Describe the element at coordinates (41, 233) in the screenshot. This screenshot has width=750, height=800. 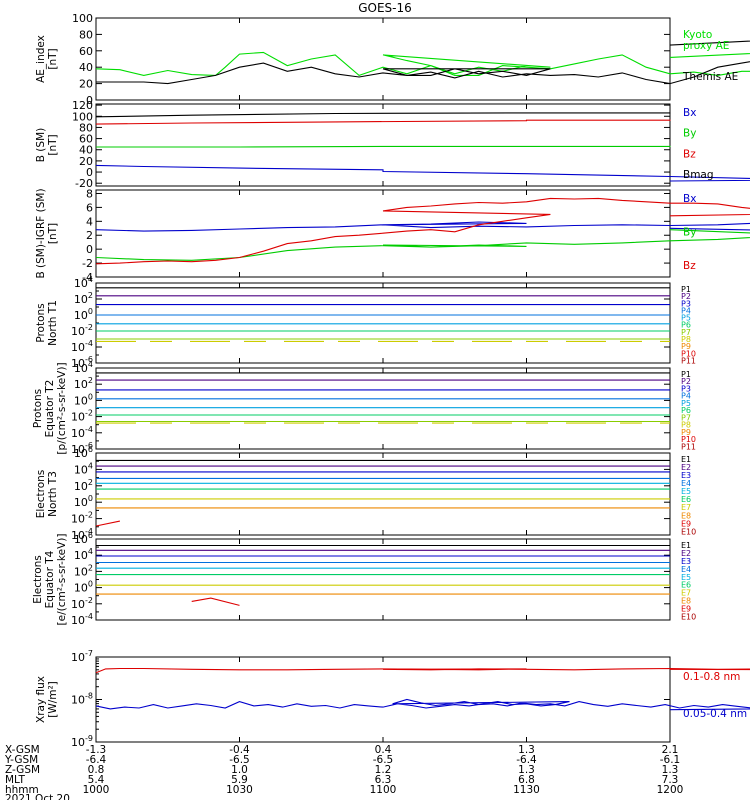
I see `y-axis-label: B (SM)-IGRF (SM)` at that location.